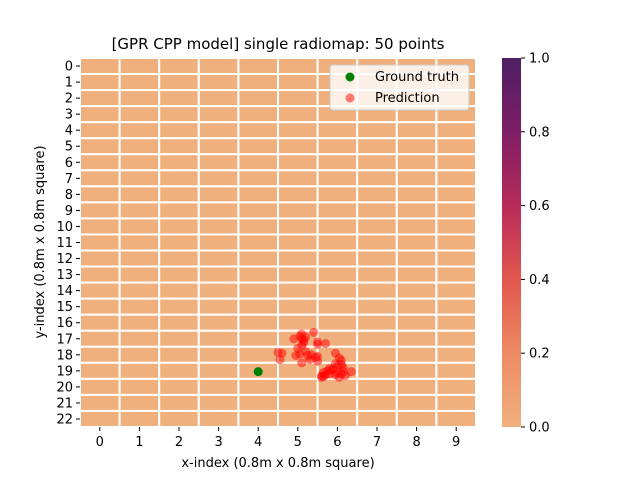 This screenshot has height=480, width=640. What do you see at coordinates (526, 244) in the screenshot?
I see `colorbar: 0.0 0.2 0.4 0.6 0.8 1.0` at bounding box center [526, 244].